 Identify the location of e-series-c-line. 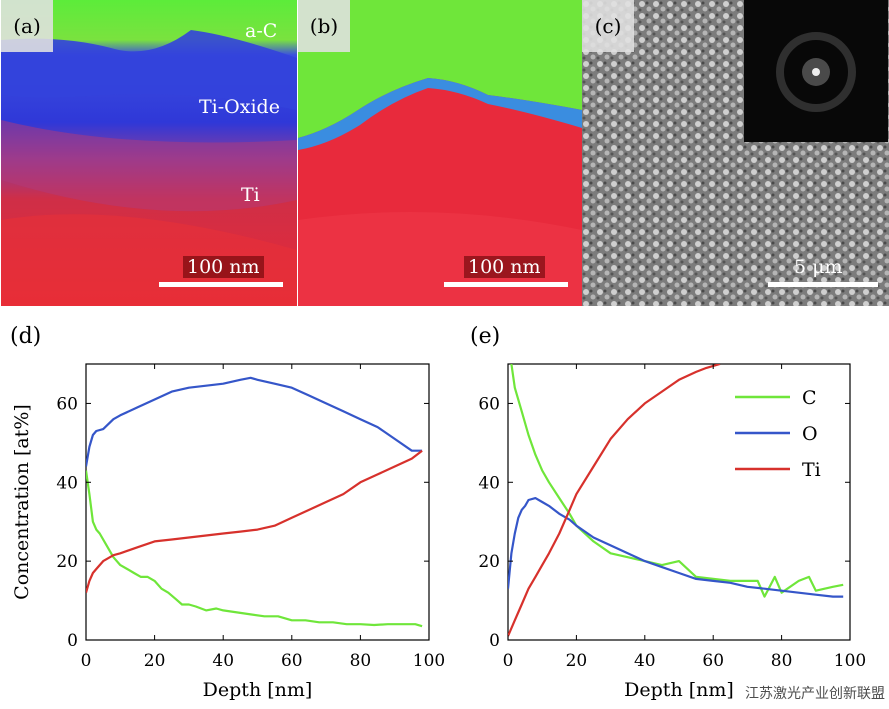
(677, 481).